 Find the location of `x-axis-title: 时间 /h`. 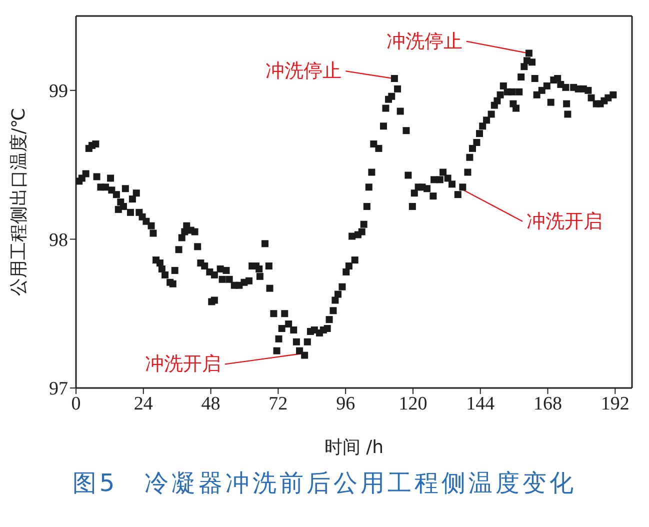

x-axis-title: 时间 /h is located at coordinates (354, 447).